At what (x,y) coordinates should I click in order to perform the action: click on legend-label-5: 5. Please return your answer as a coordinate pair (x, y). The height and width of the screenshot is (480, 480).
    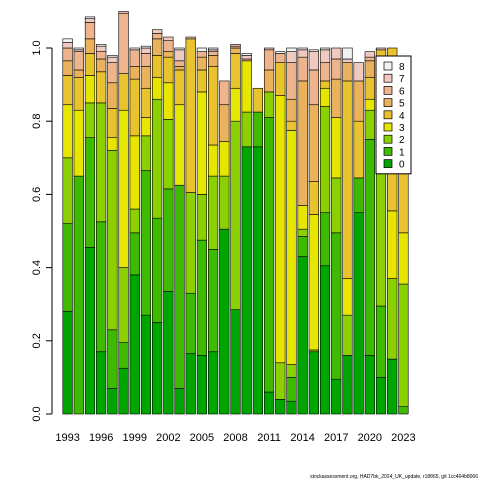
    Looking at the image, I should click on (402, 104).